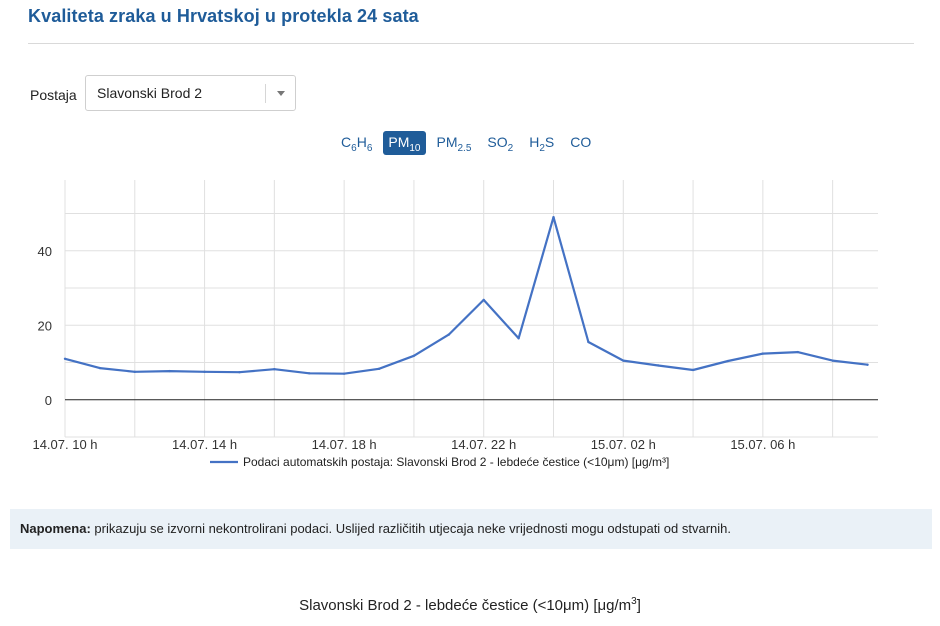  What do you see at coordinates (45, 251) in the screenshot?
I see `y-tick-label: 40` at bounding box center [45, 251].